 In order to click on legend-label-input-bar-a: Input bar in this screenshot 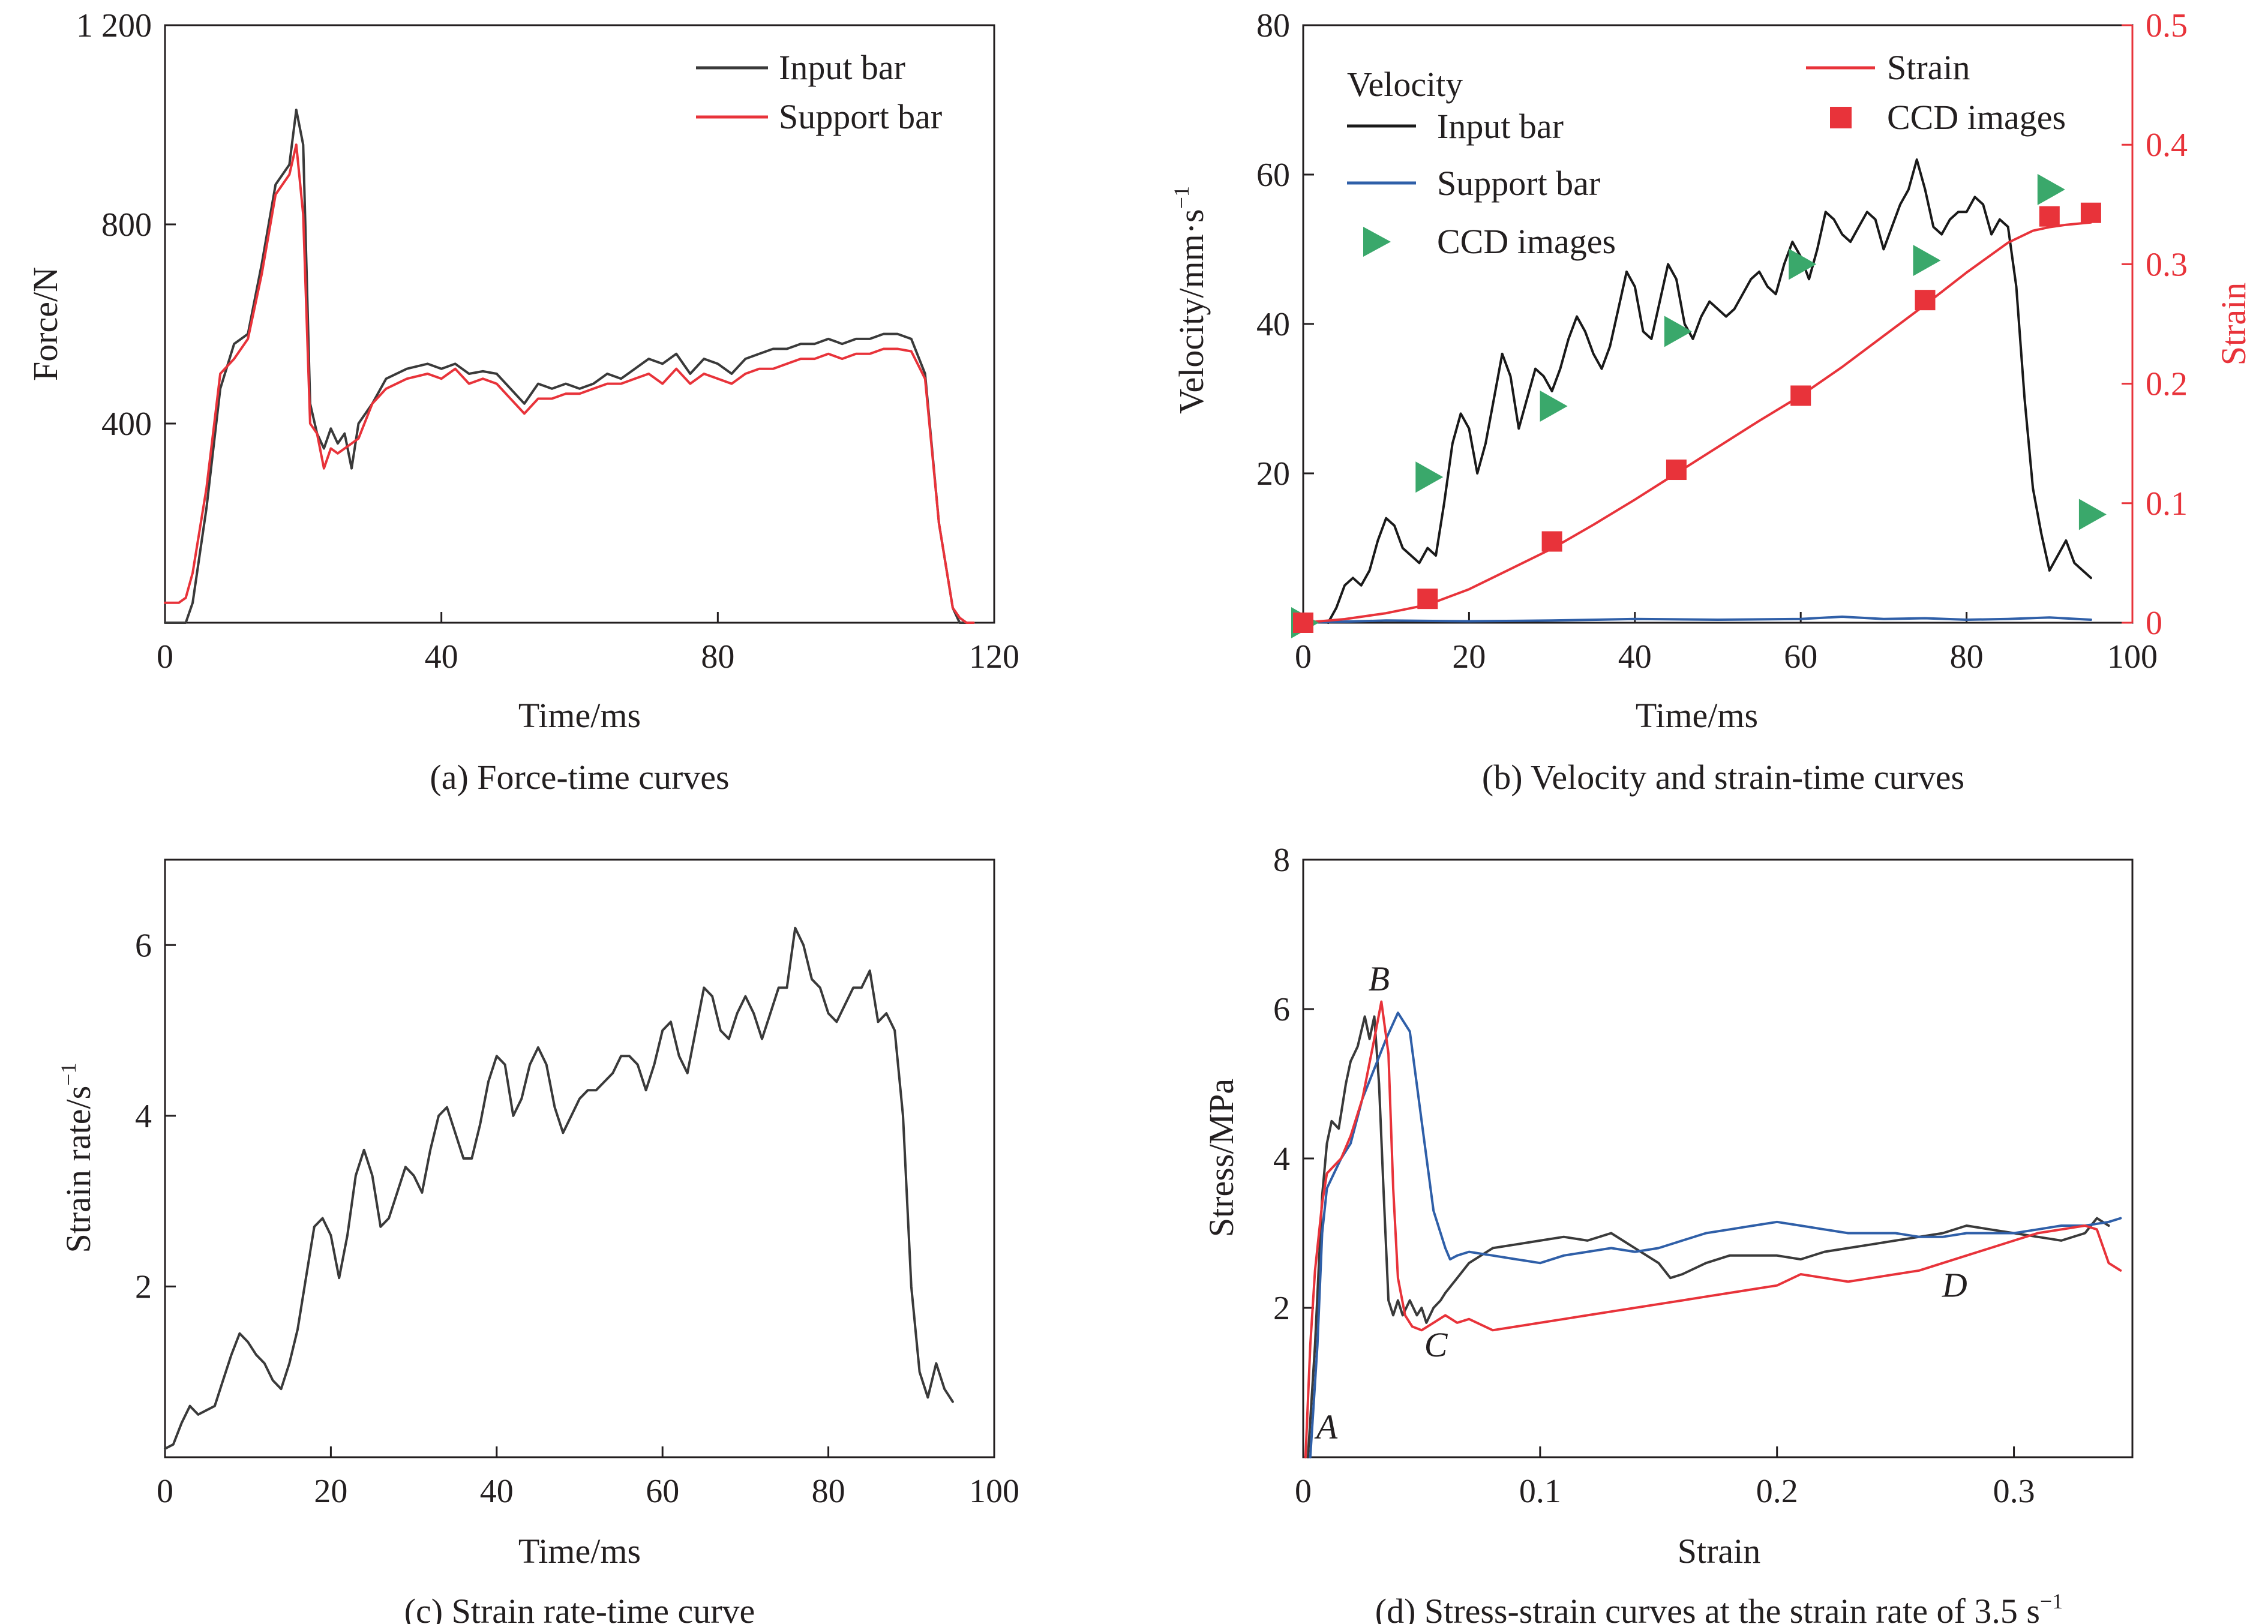, I will do `click(842, 67)`.